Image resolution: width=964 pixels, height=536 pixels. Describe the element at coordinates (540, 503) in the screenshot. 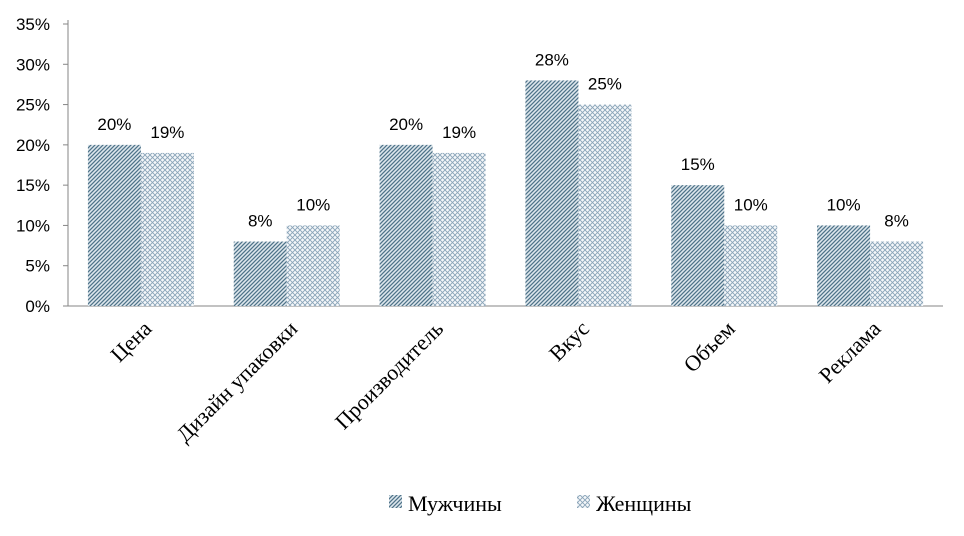

I see `chart-legend: Мужчины Женщины` at that location.